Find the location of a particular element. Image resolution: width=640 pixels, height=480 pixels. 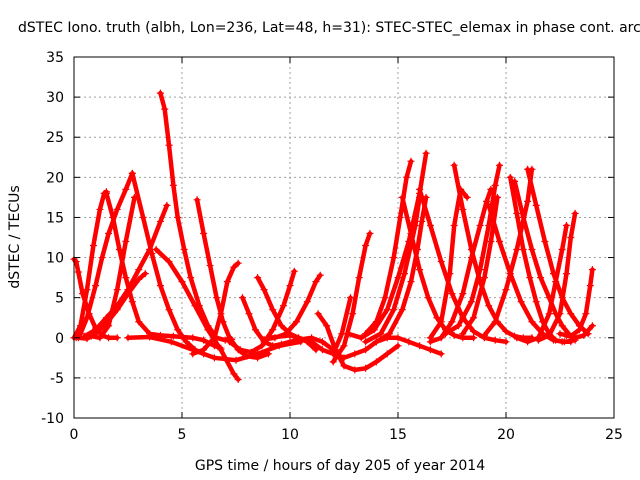

y-tick-label: 0 is located at coordinates (59, 339).